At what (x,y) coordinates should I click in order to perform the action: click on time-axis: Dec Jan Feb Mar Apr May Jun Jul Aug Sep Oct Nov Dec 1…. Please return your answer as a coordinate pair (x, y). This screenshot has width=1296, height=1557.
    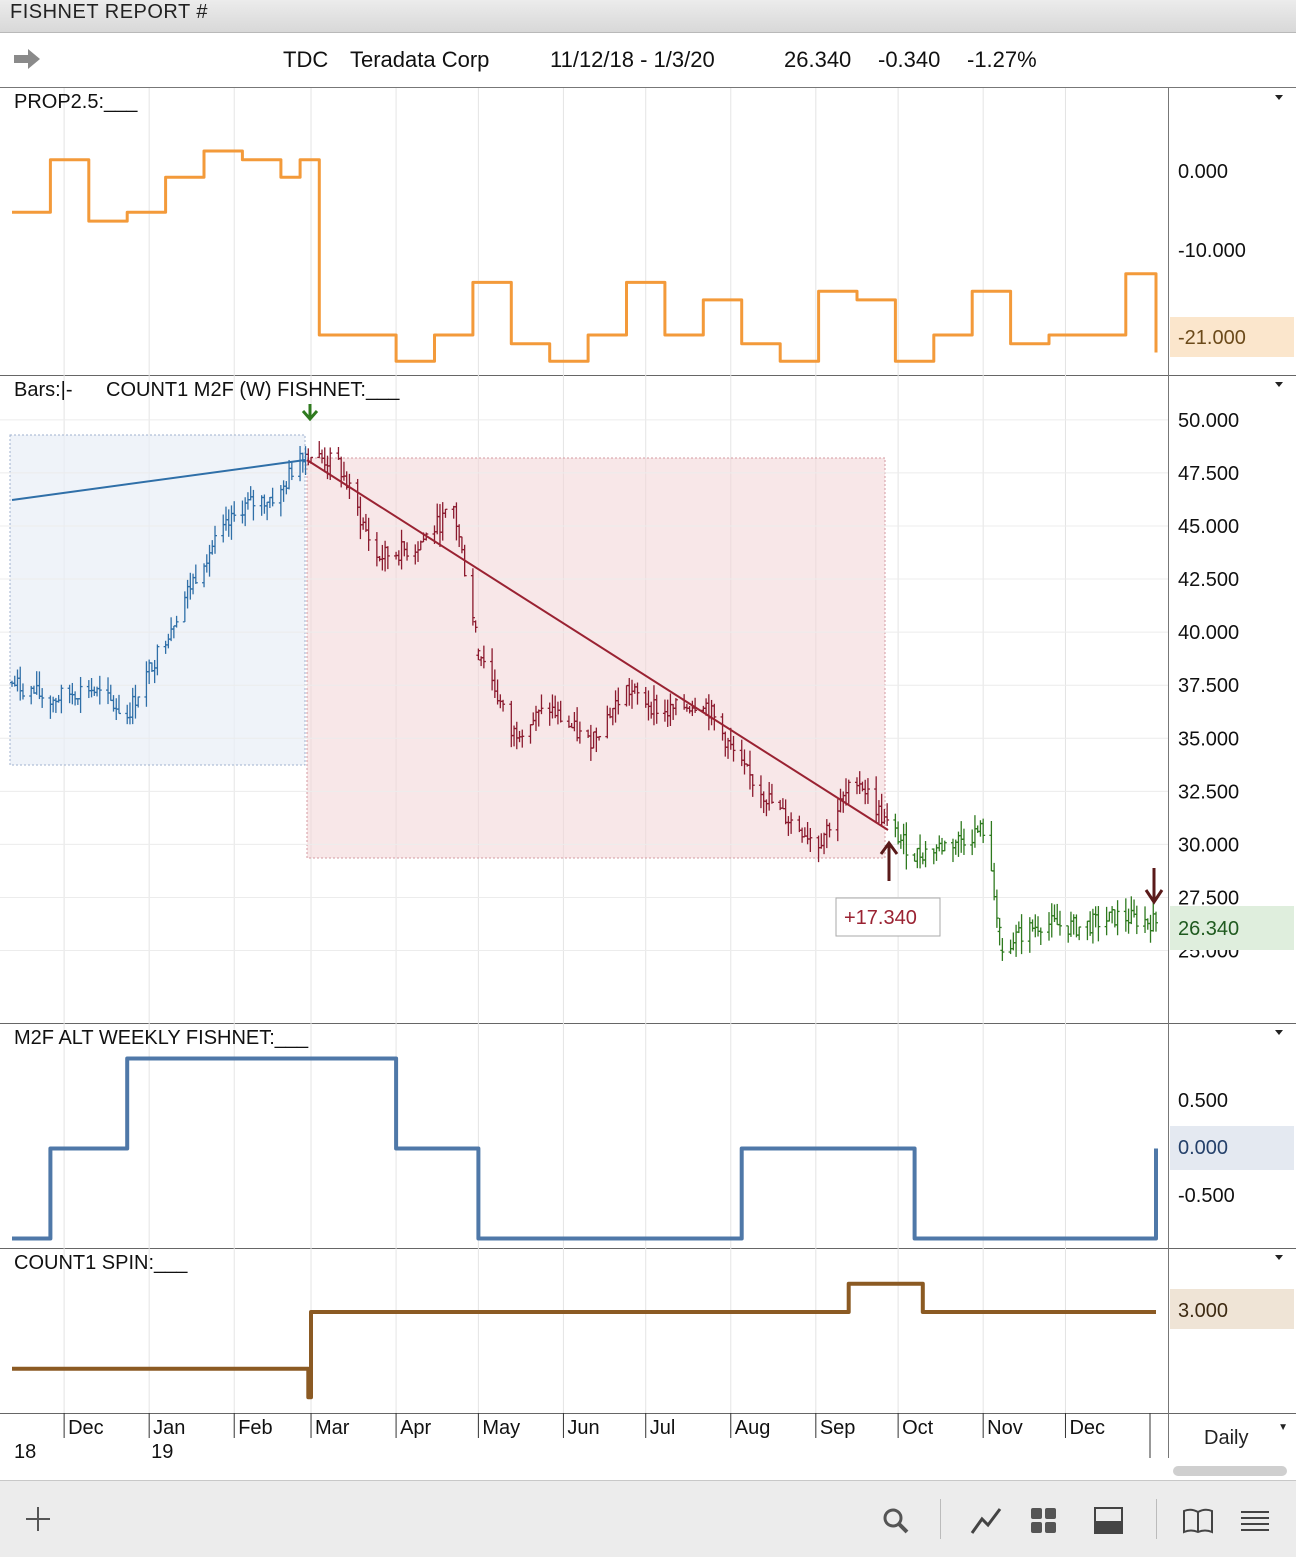
    Looking at the image, I should click on (582, 1438).